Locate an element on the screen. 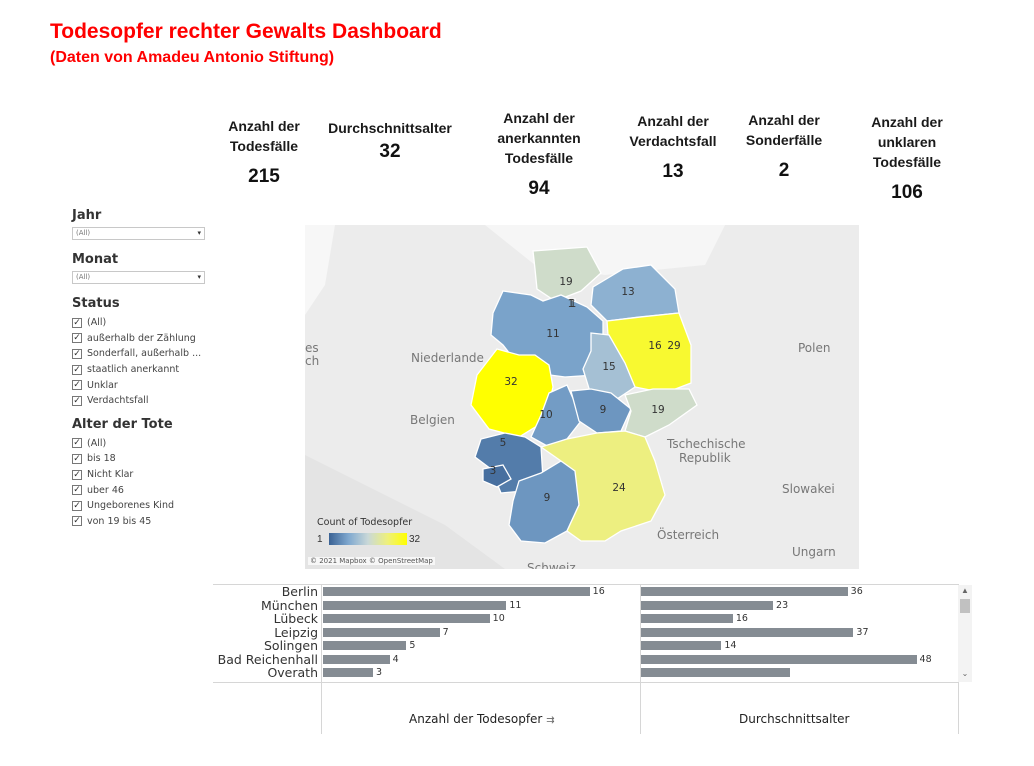 The image size is (1034, 766). bar-value-label: 4 is located at coordinates (395, 659).